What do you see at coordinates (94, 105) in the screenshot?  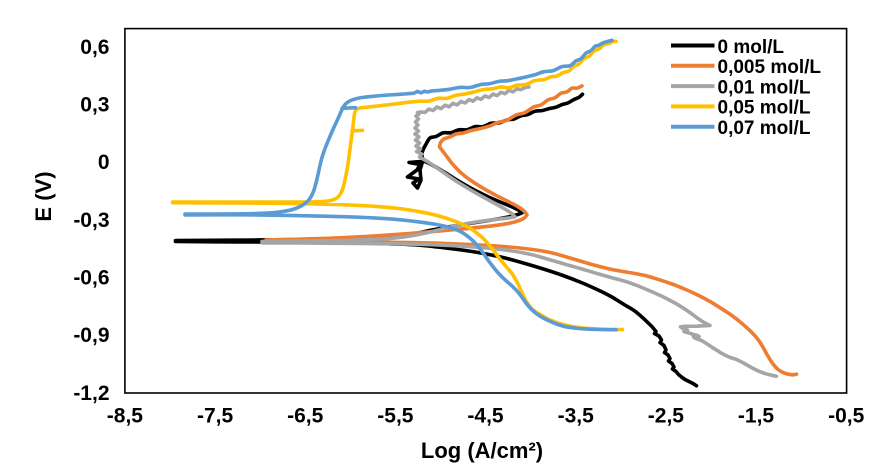 I see `svg-text: 0,3` at bounding box center [94, 105].